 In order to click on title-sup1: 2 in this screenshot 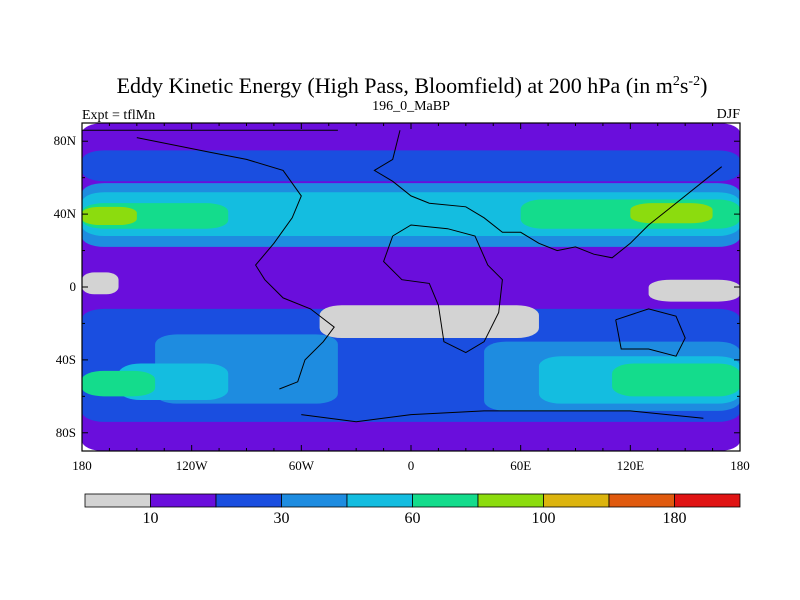, I will do `click(676, 81)`.